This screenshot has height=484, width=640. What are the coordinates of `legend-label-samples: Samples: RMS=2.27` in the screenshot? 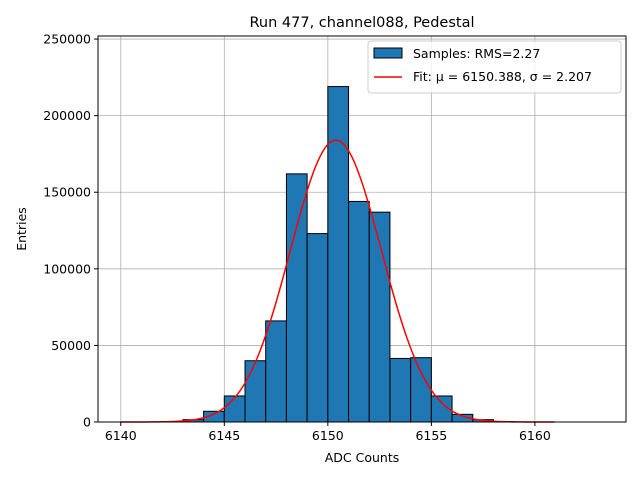 It's located at (476, 53).